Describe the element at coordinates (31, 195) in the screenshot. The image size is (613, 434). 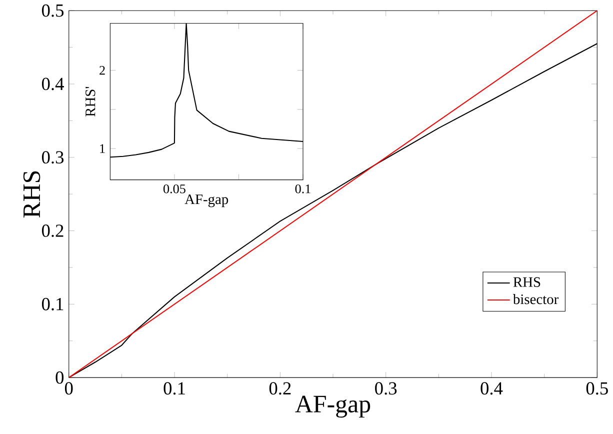
I see `y-axis-title: RHS` at that location.